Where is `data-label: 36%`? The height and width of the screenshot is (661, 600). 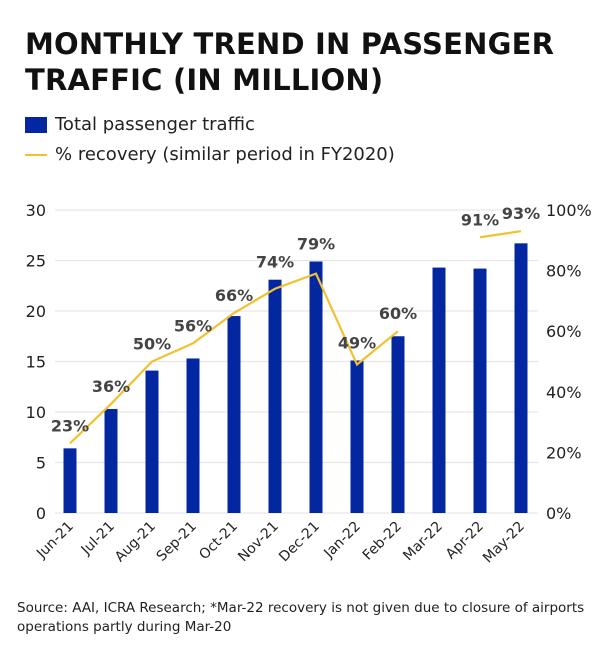
data-label: 36% is located at coordinates (111, 386).